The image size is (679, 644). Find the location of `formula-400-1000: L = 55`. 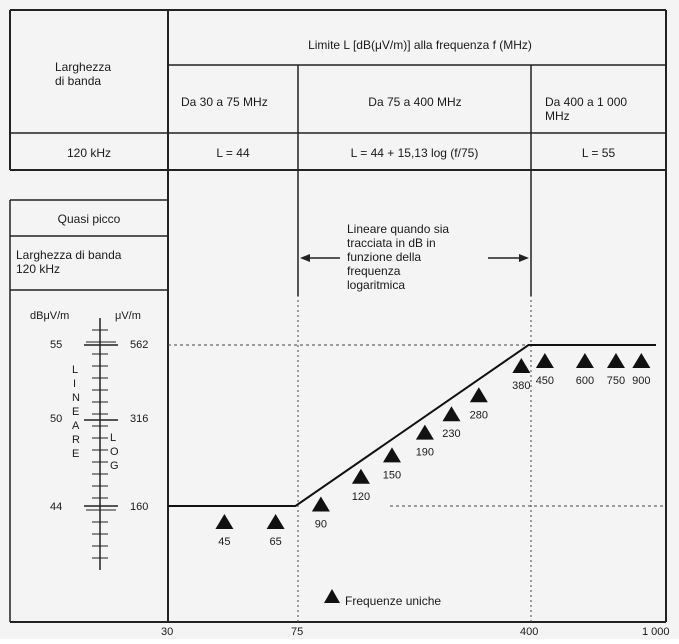

formula-400-1000: L = 55 is located at coordinates (598, 153).